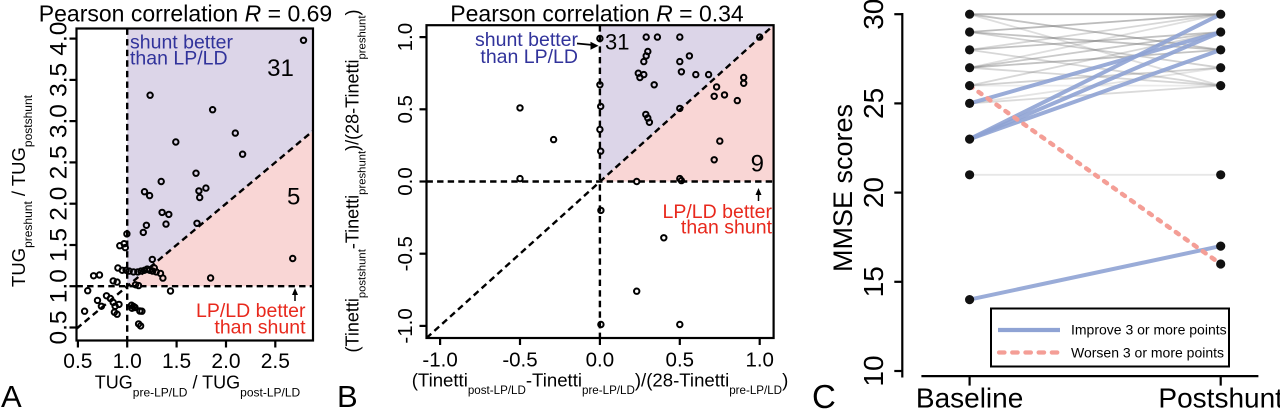 This screenshot has height=414, width=1280. Describe the element at coordinates (873, 15) in the screenshot. I see `svg-text: 30` at that location.